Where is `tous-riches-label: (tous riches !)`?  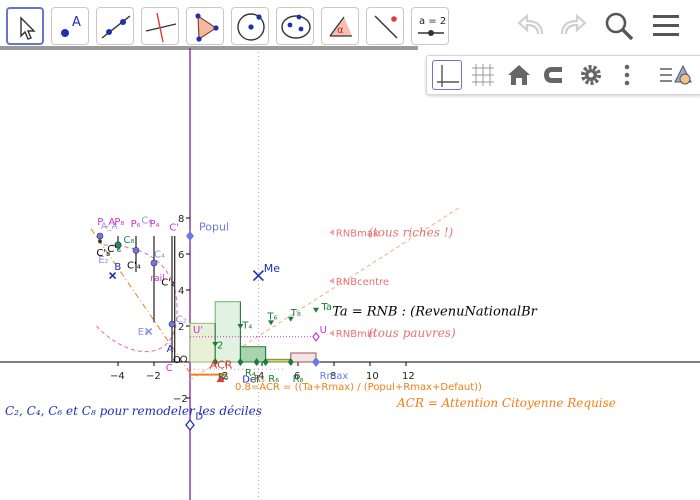 tous-riches-label: (tous riches !) is located at coordinates (410, 232).